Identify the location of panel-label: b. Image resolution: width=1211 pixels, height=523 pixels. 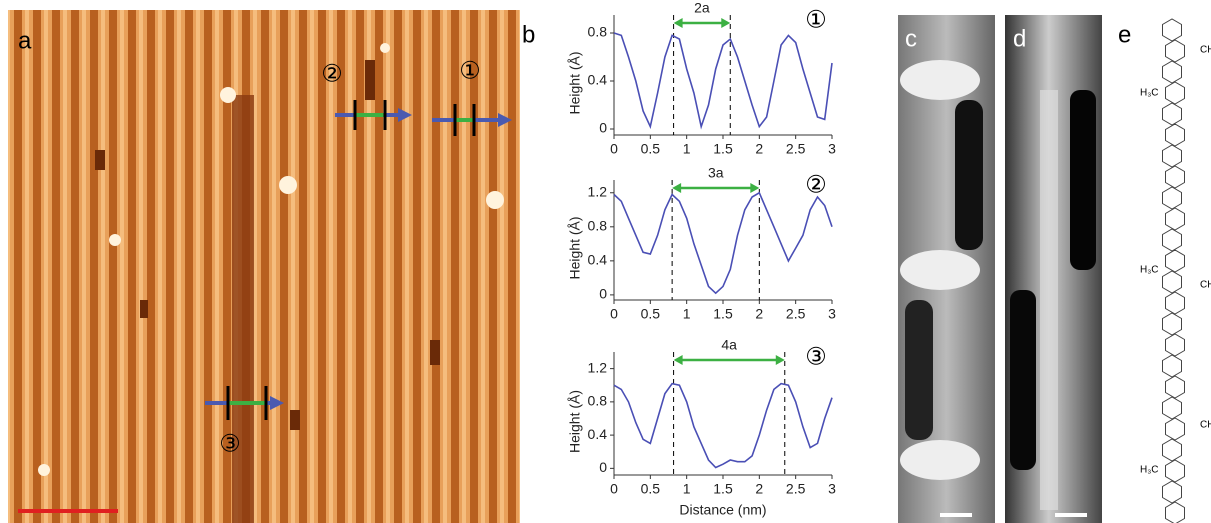
(528, 34).